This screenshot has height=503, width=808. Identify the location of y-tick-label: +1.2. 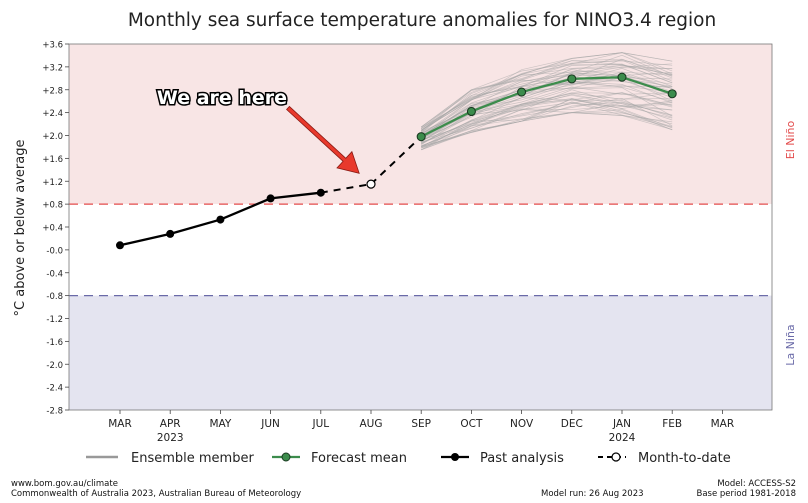
(52, 183).